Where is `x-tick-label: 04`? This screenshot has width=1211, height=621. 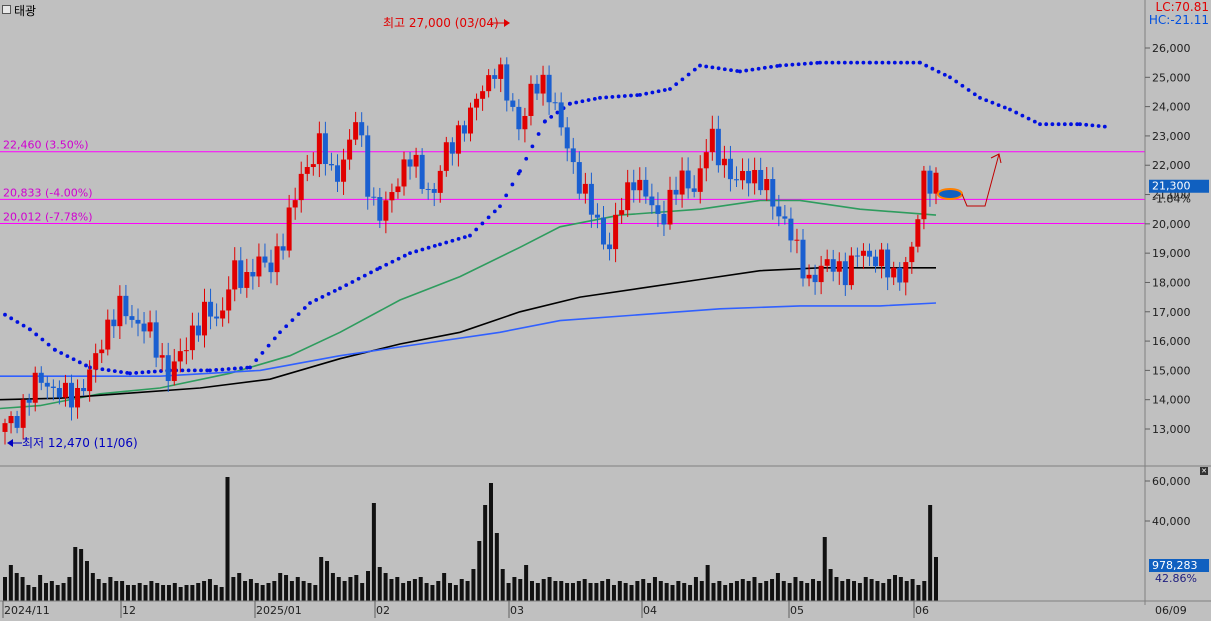 x-tick-label: 04 is located at coordinates (650, 610).